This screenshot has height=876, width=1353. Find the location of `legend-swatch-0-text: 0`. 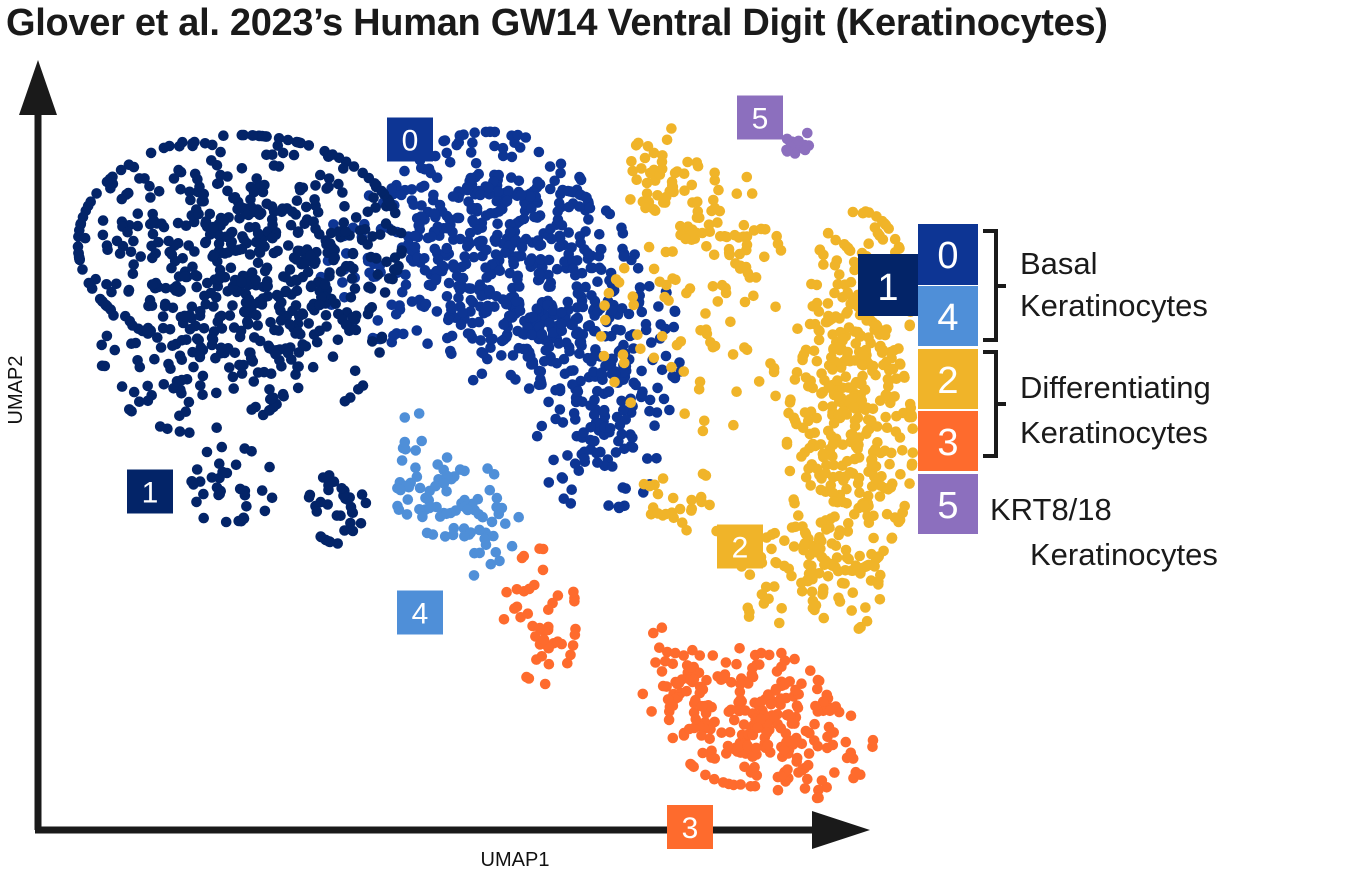

legend-swatch-0-text: 0 is located at coordinates (947, 256).